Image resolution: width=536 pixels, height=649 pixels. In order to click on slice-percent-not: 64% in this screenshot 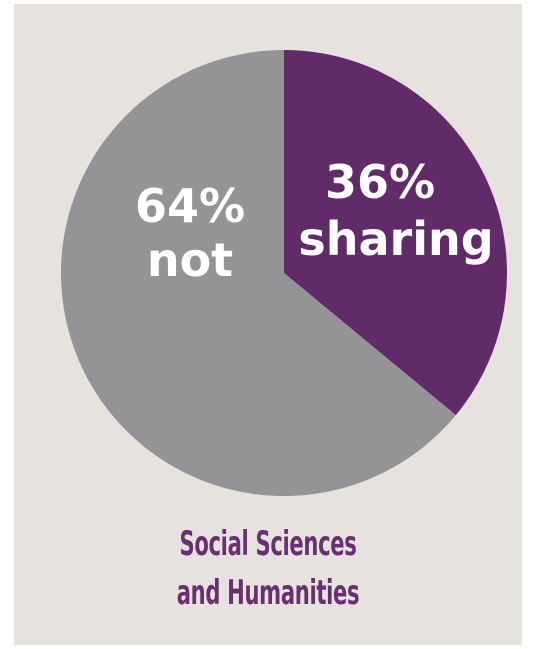, I will do `click(190, 206)`.